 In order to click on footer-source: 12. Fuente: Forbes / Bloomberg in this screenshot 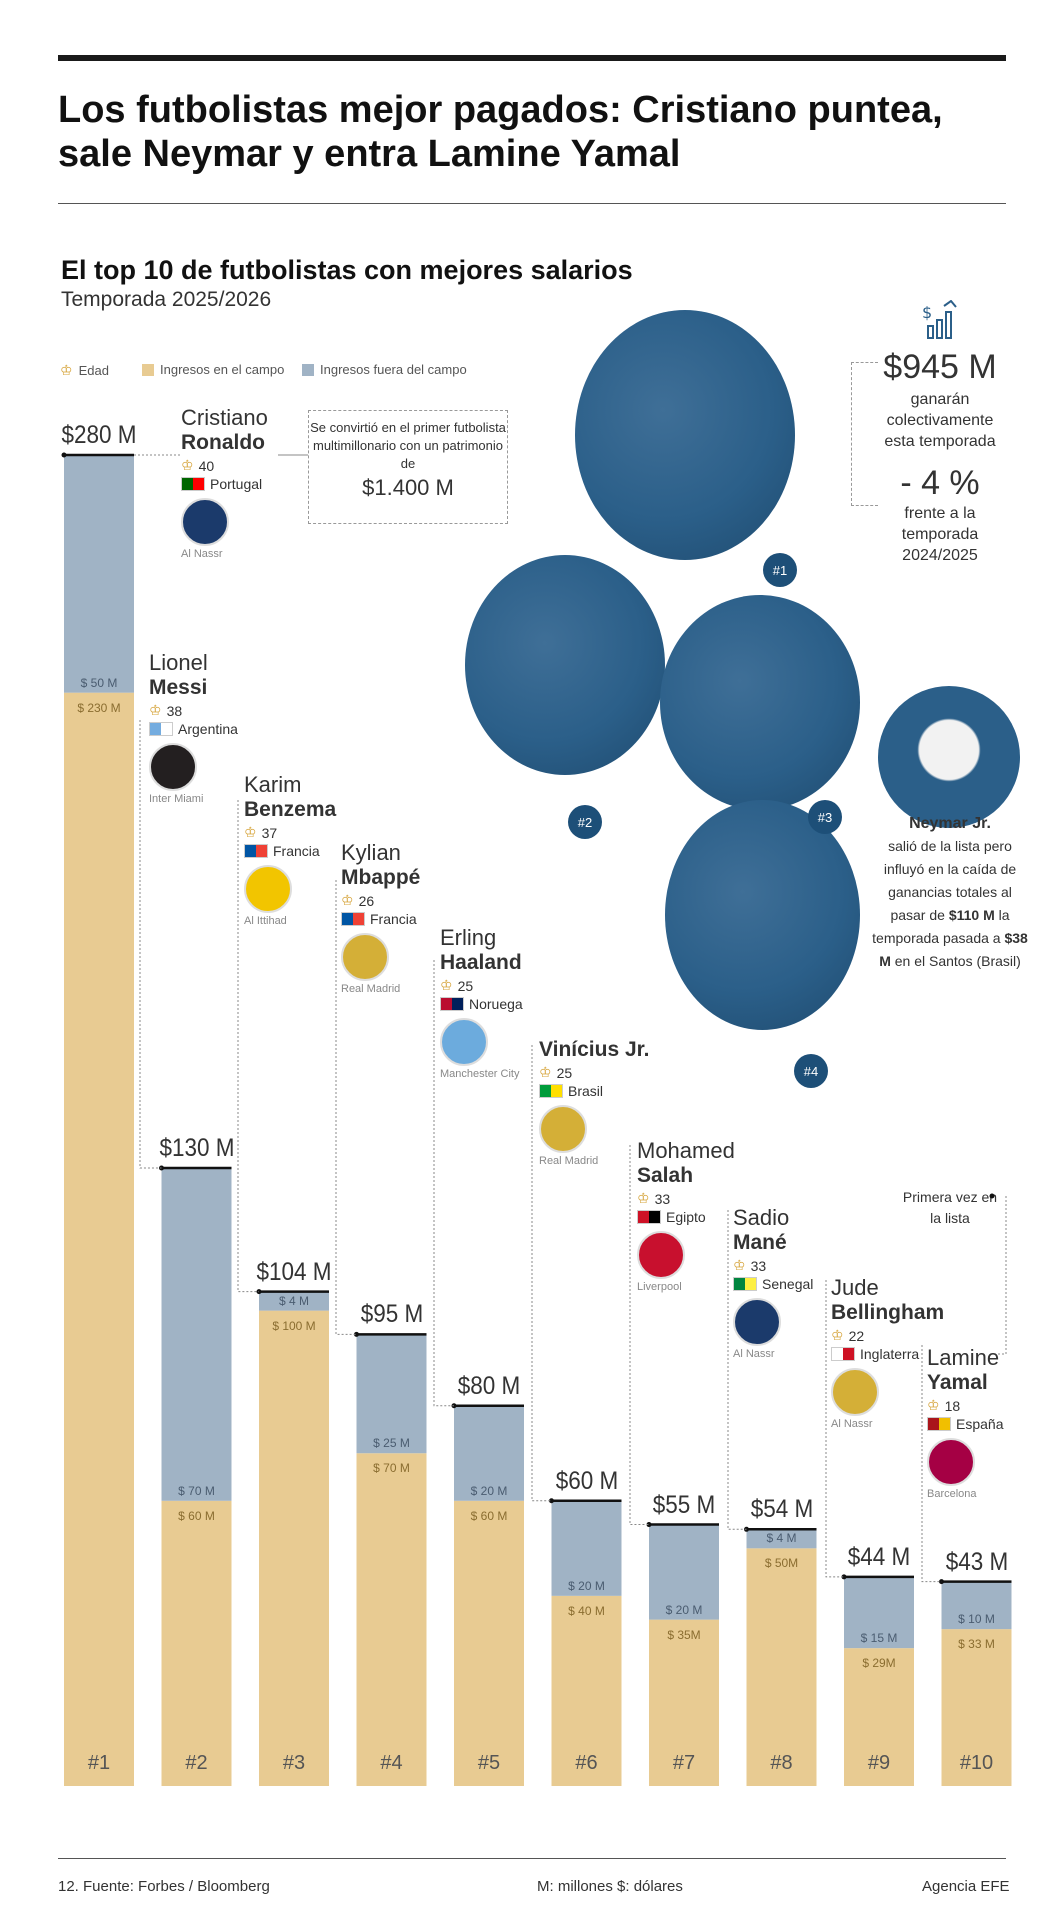, I will do `click(164, 1886)`.